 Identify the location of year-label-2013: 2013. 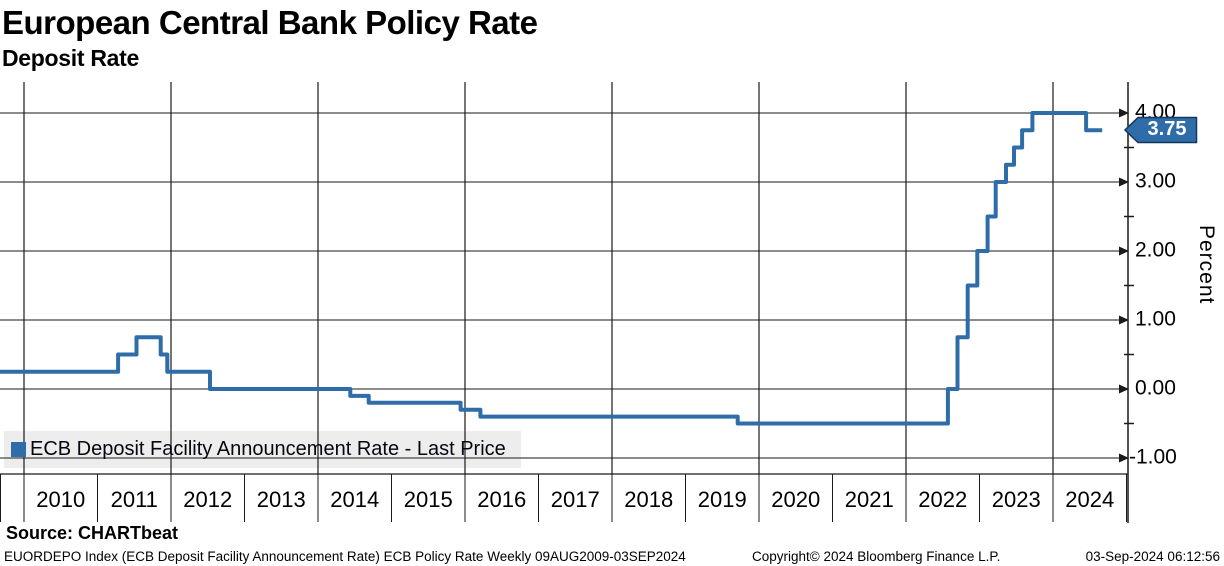
(281, 499).